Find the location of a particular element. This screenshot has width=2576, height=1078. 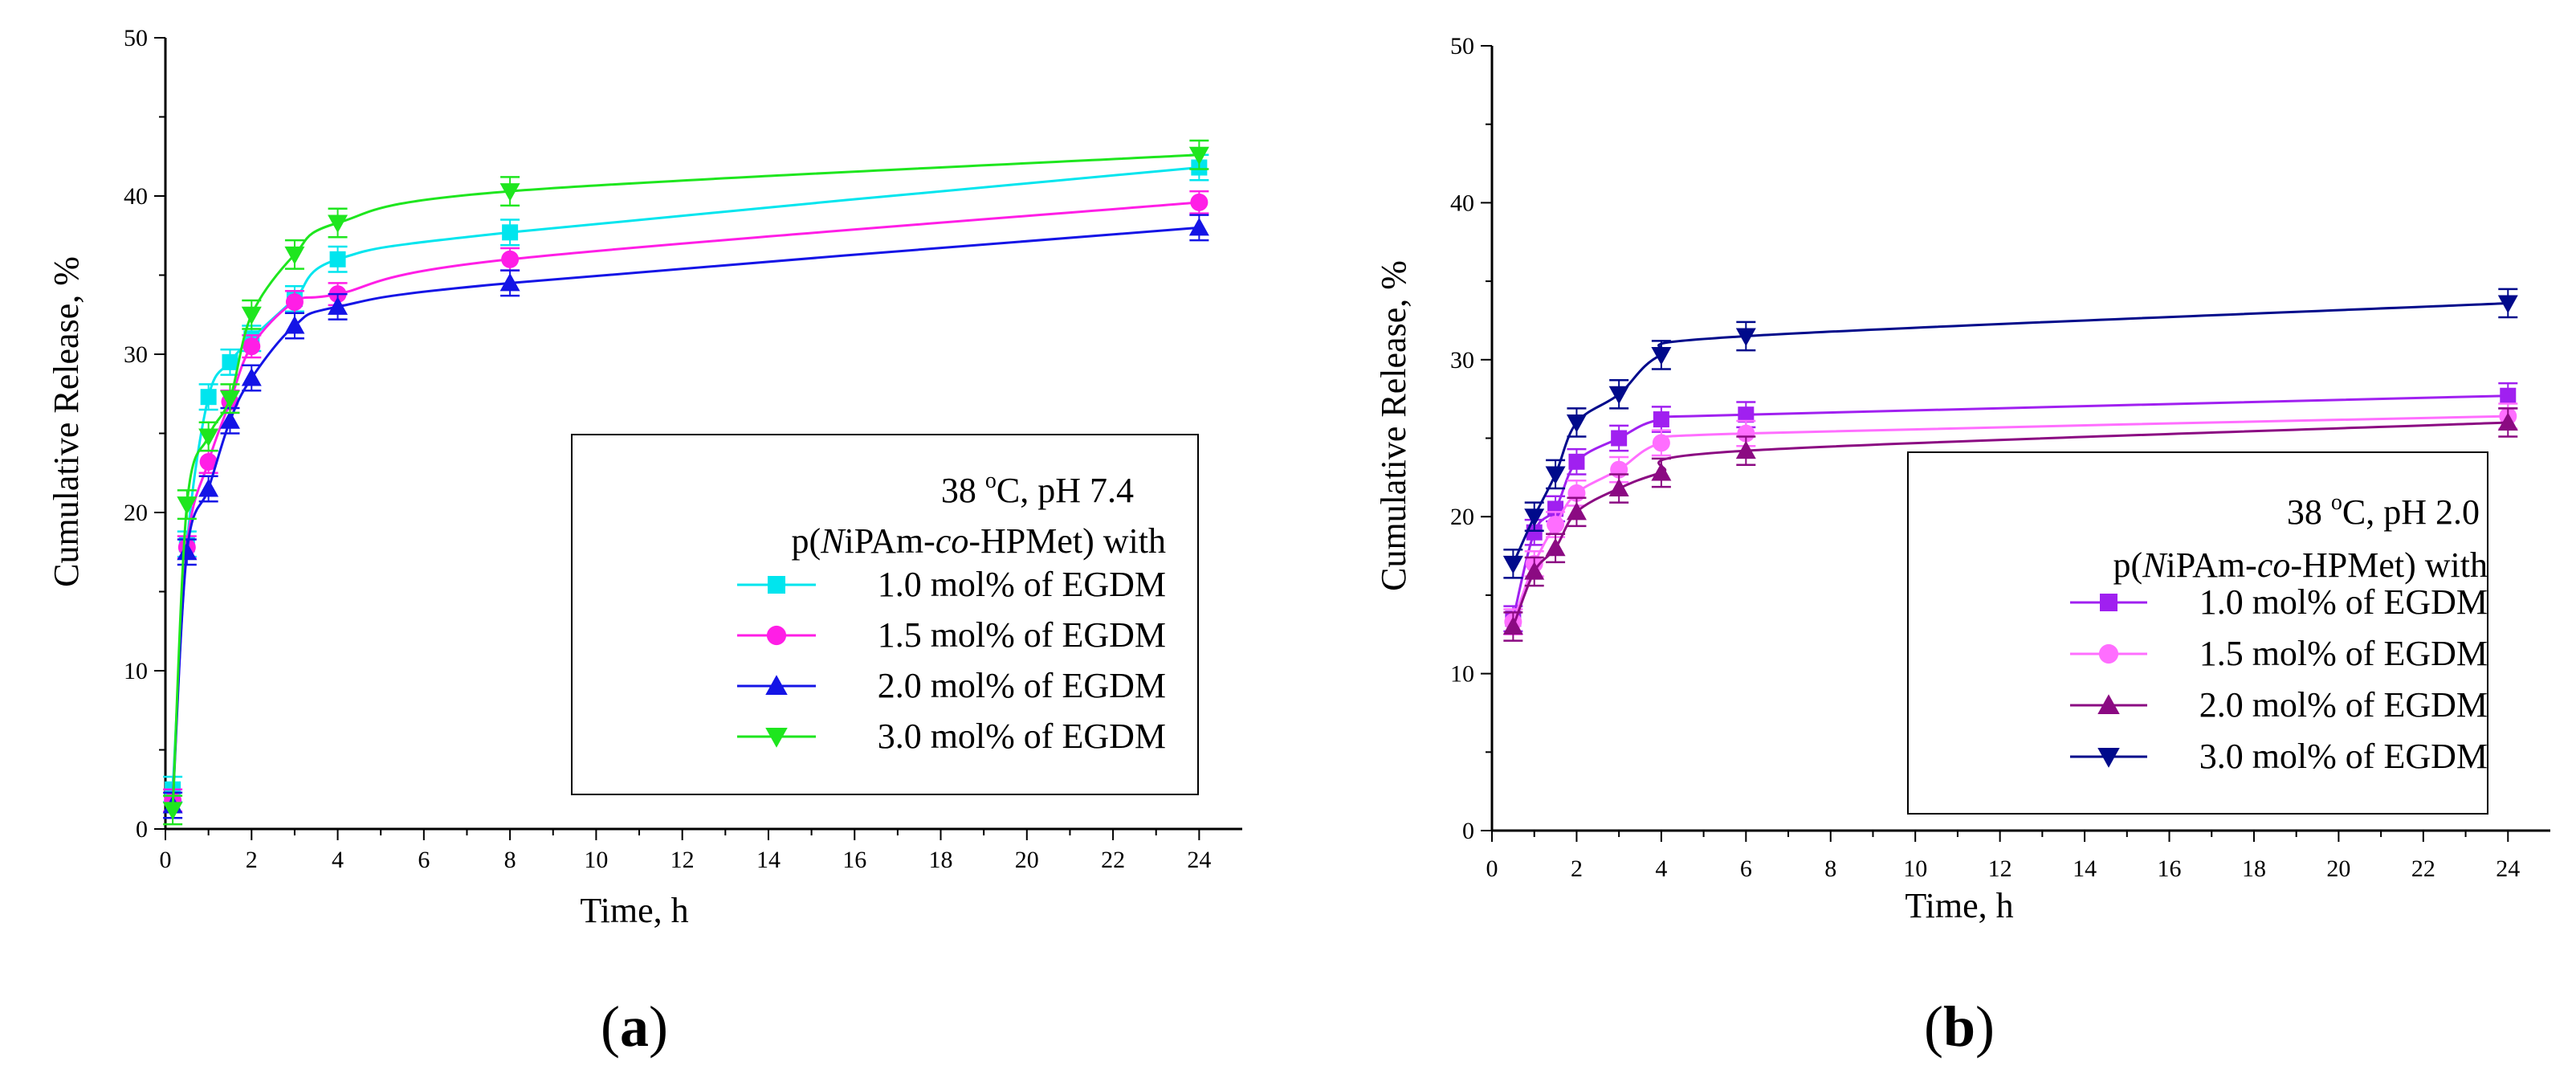

x-axis-label-b: Time, h is located at coordinates (1959, 905).